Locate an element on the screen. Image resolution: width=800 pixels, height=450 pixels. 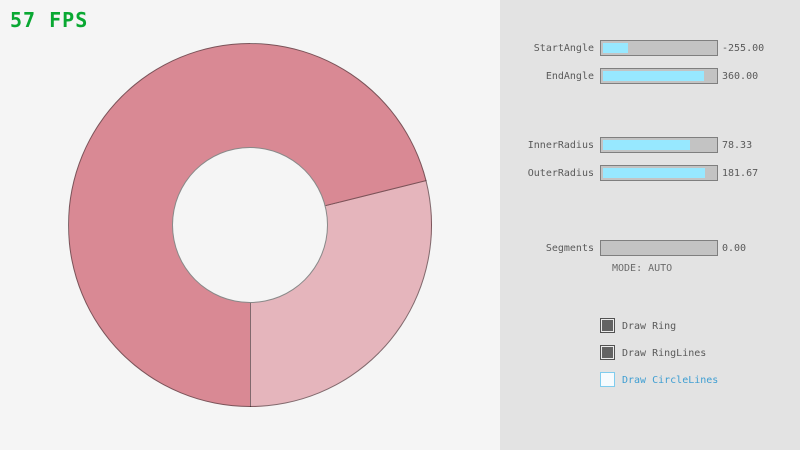
outerradius-slider-fill is located at coordinates (654, 173).